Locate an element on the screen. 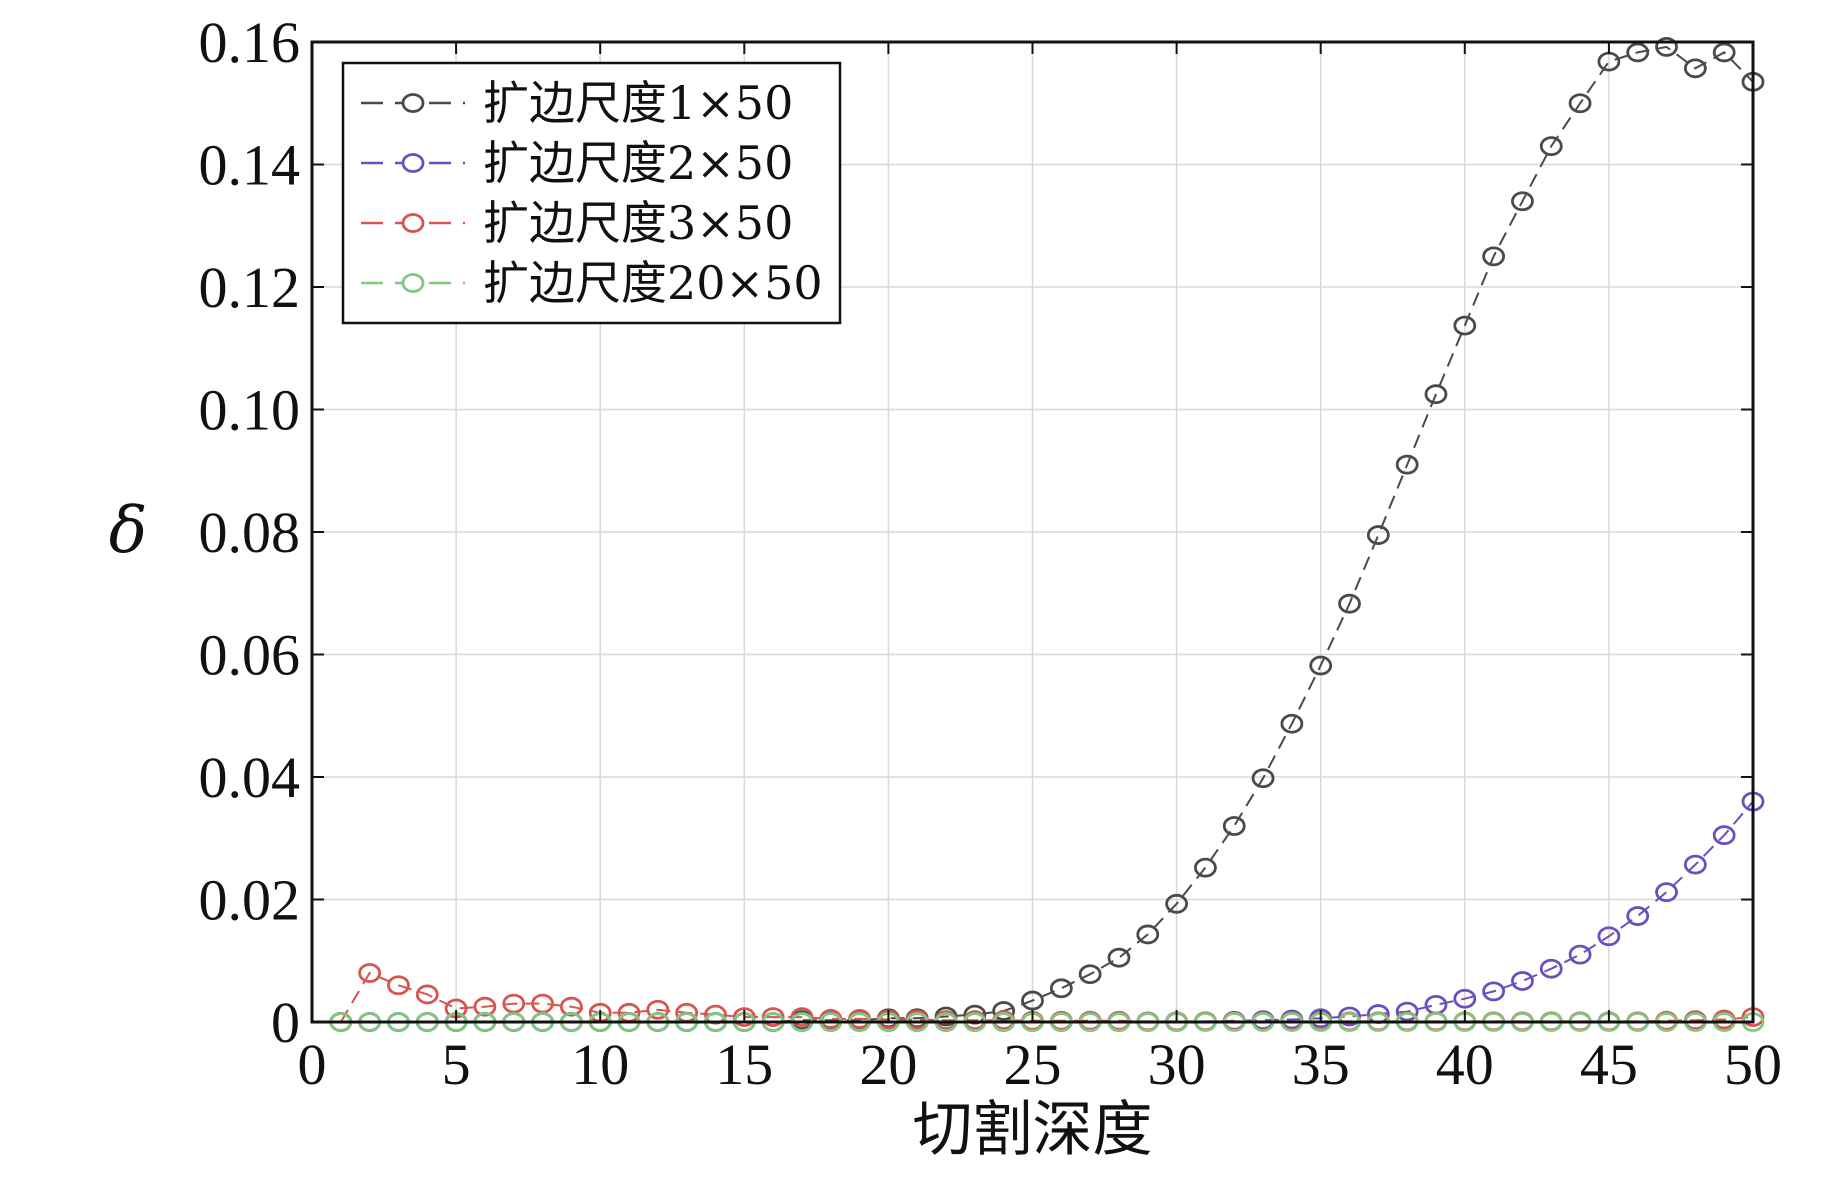 This screenshot has height=1181, width=1843. x-tick-label: 0 is located at coordinates (312, 1064).